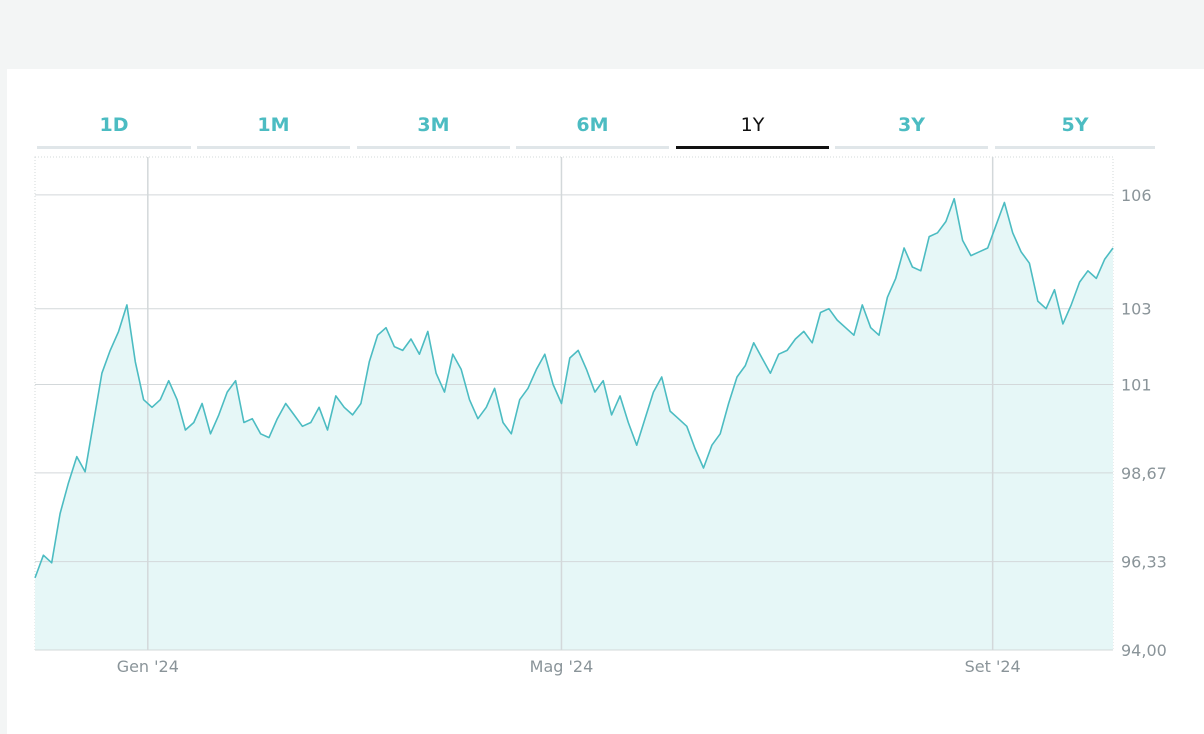 The image size is (1204, 734). I want to click on y-tick-label: 106, so click(1136, 195).